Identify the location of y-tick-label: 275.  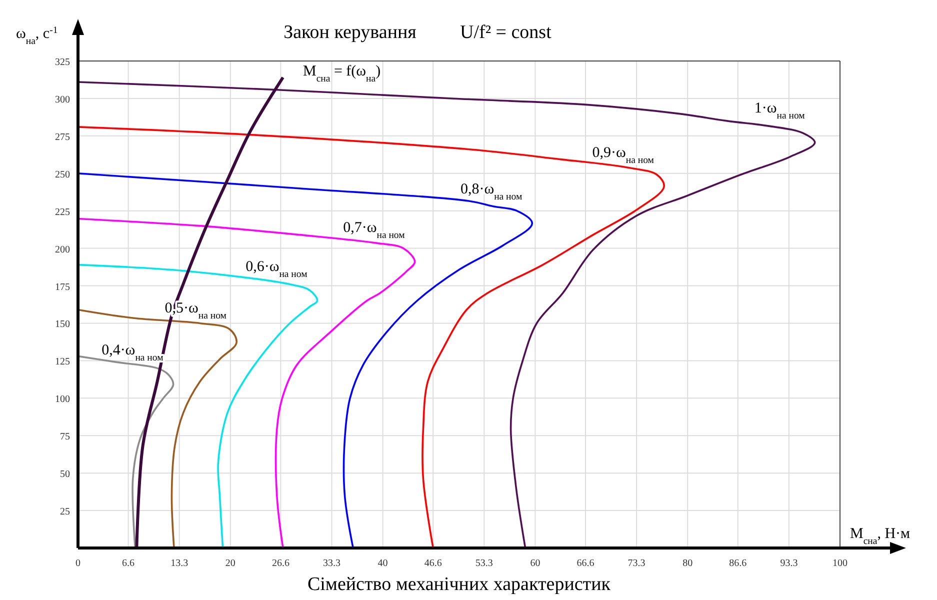
(62, 137).